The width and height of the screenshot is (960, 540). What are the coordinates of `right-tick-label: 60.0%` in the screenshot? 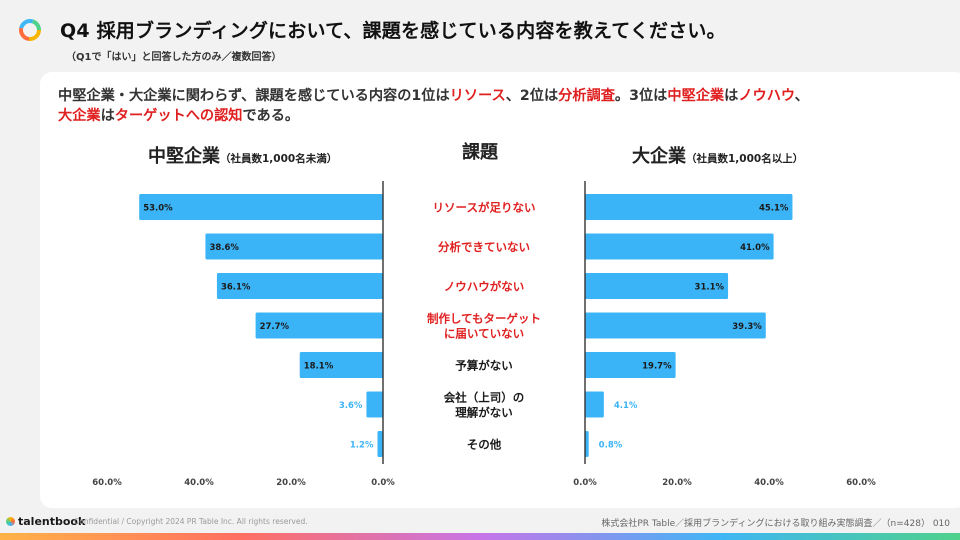 It's located at (861, 483).